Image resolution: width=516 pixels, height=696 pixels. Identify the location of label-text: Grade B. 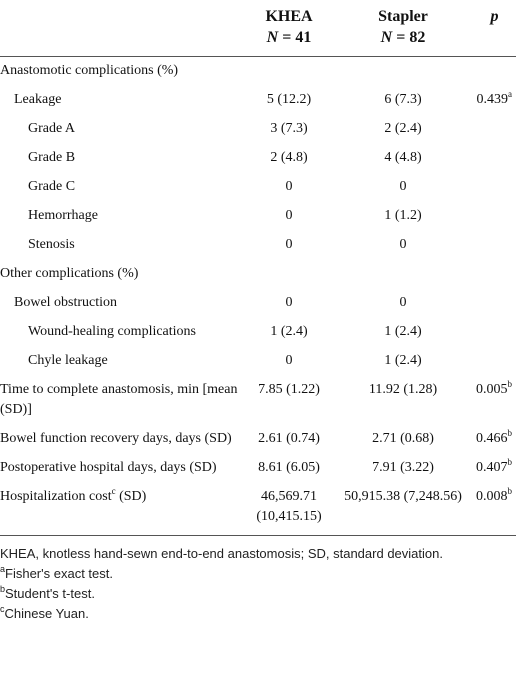
(52, 157).